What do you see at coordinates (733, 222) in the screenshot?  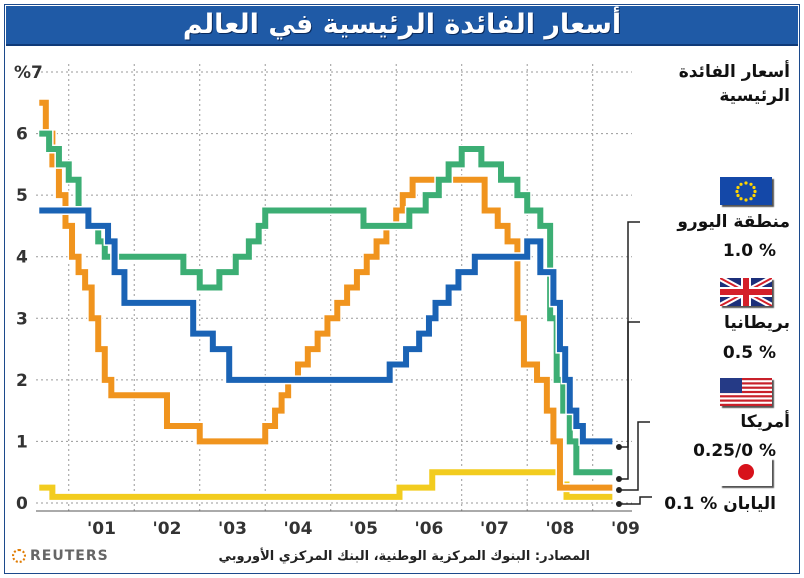 I see `eurozone-name: منطقة اليورو` at bounding box center [733, 222].